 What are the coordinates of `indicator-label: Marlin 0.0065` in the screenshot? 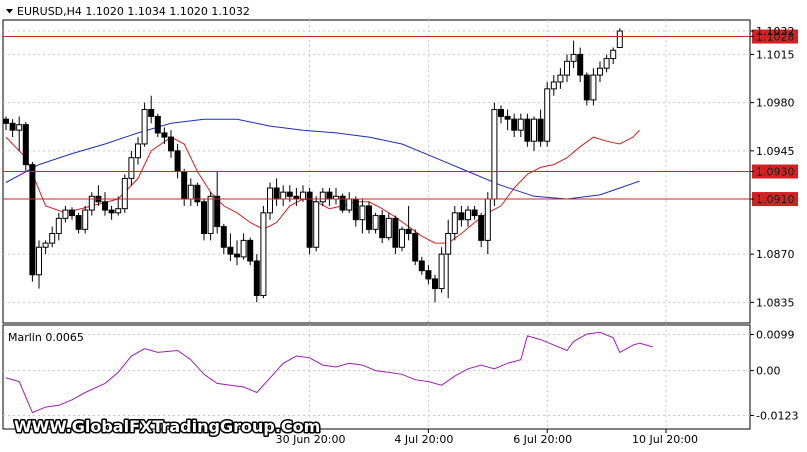 It's located at (46, 337).